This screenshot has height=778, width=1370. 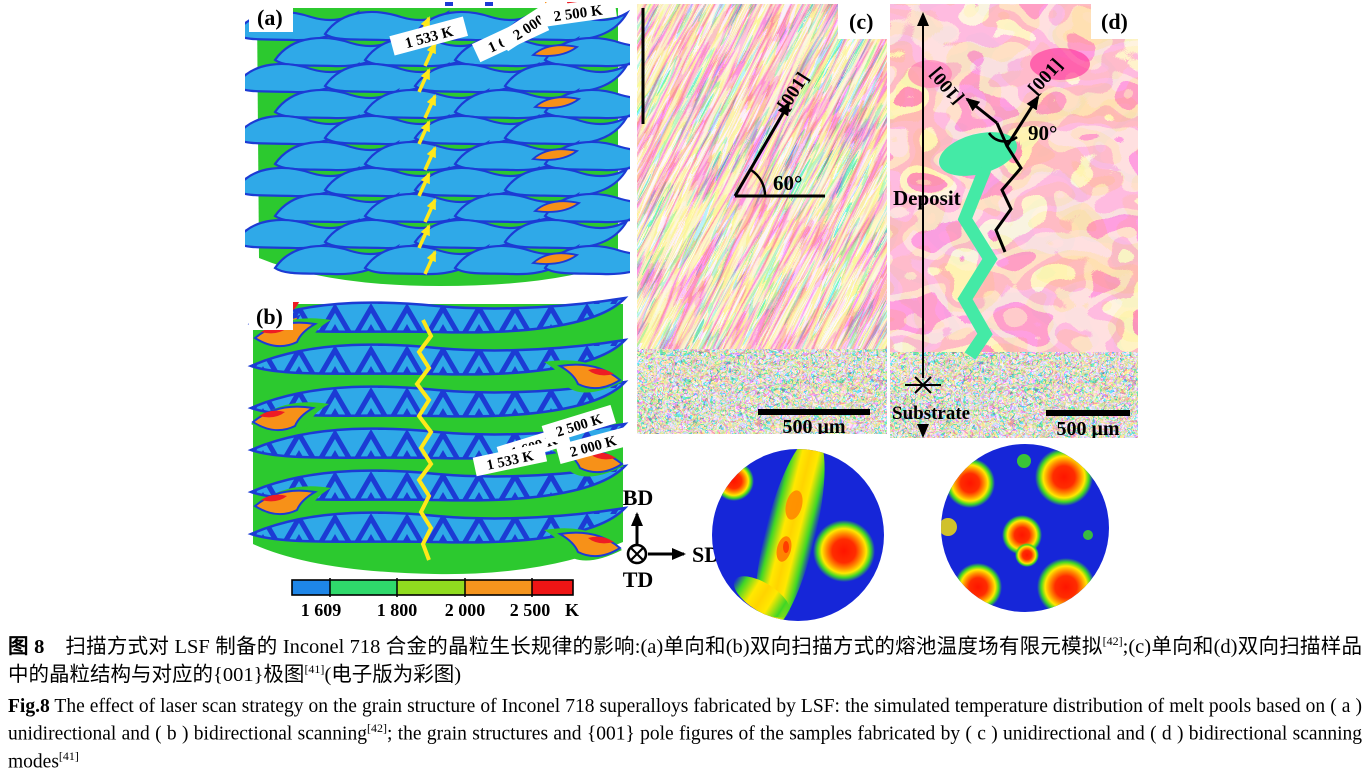 I want to click on caption-zh-text: ;(c)单向和(d)双向扫描样品中的晶粒结构与对应的{001}极图, so click(x=685, y=661).